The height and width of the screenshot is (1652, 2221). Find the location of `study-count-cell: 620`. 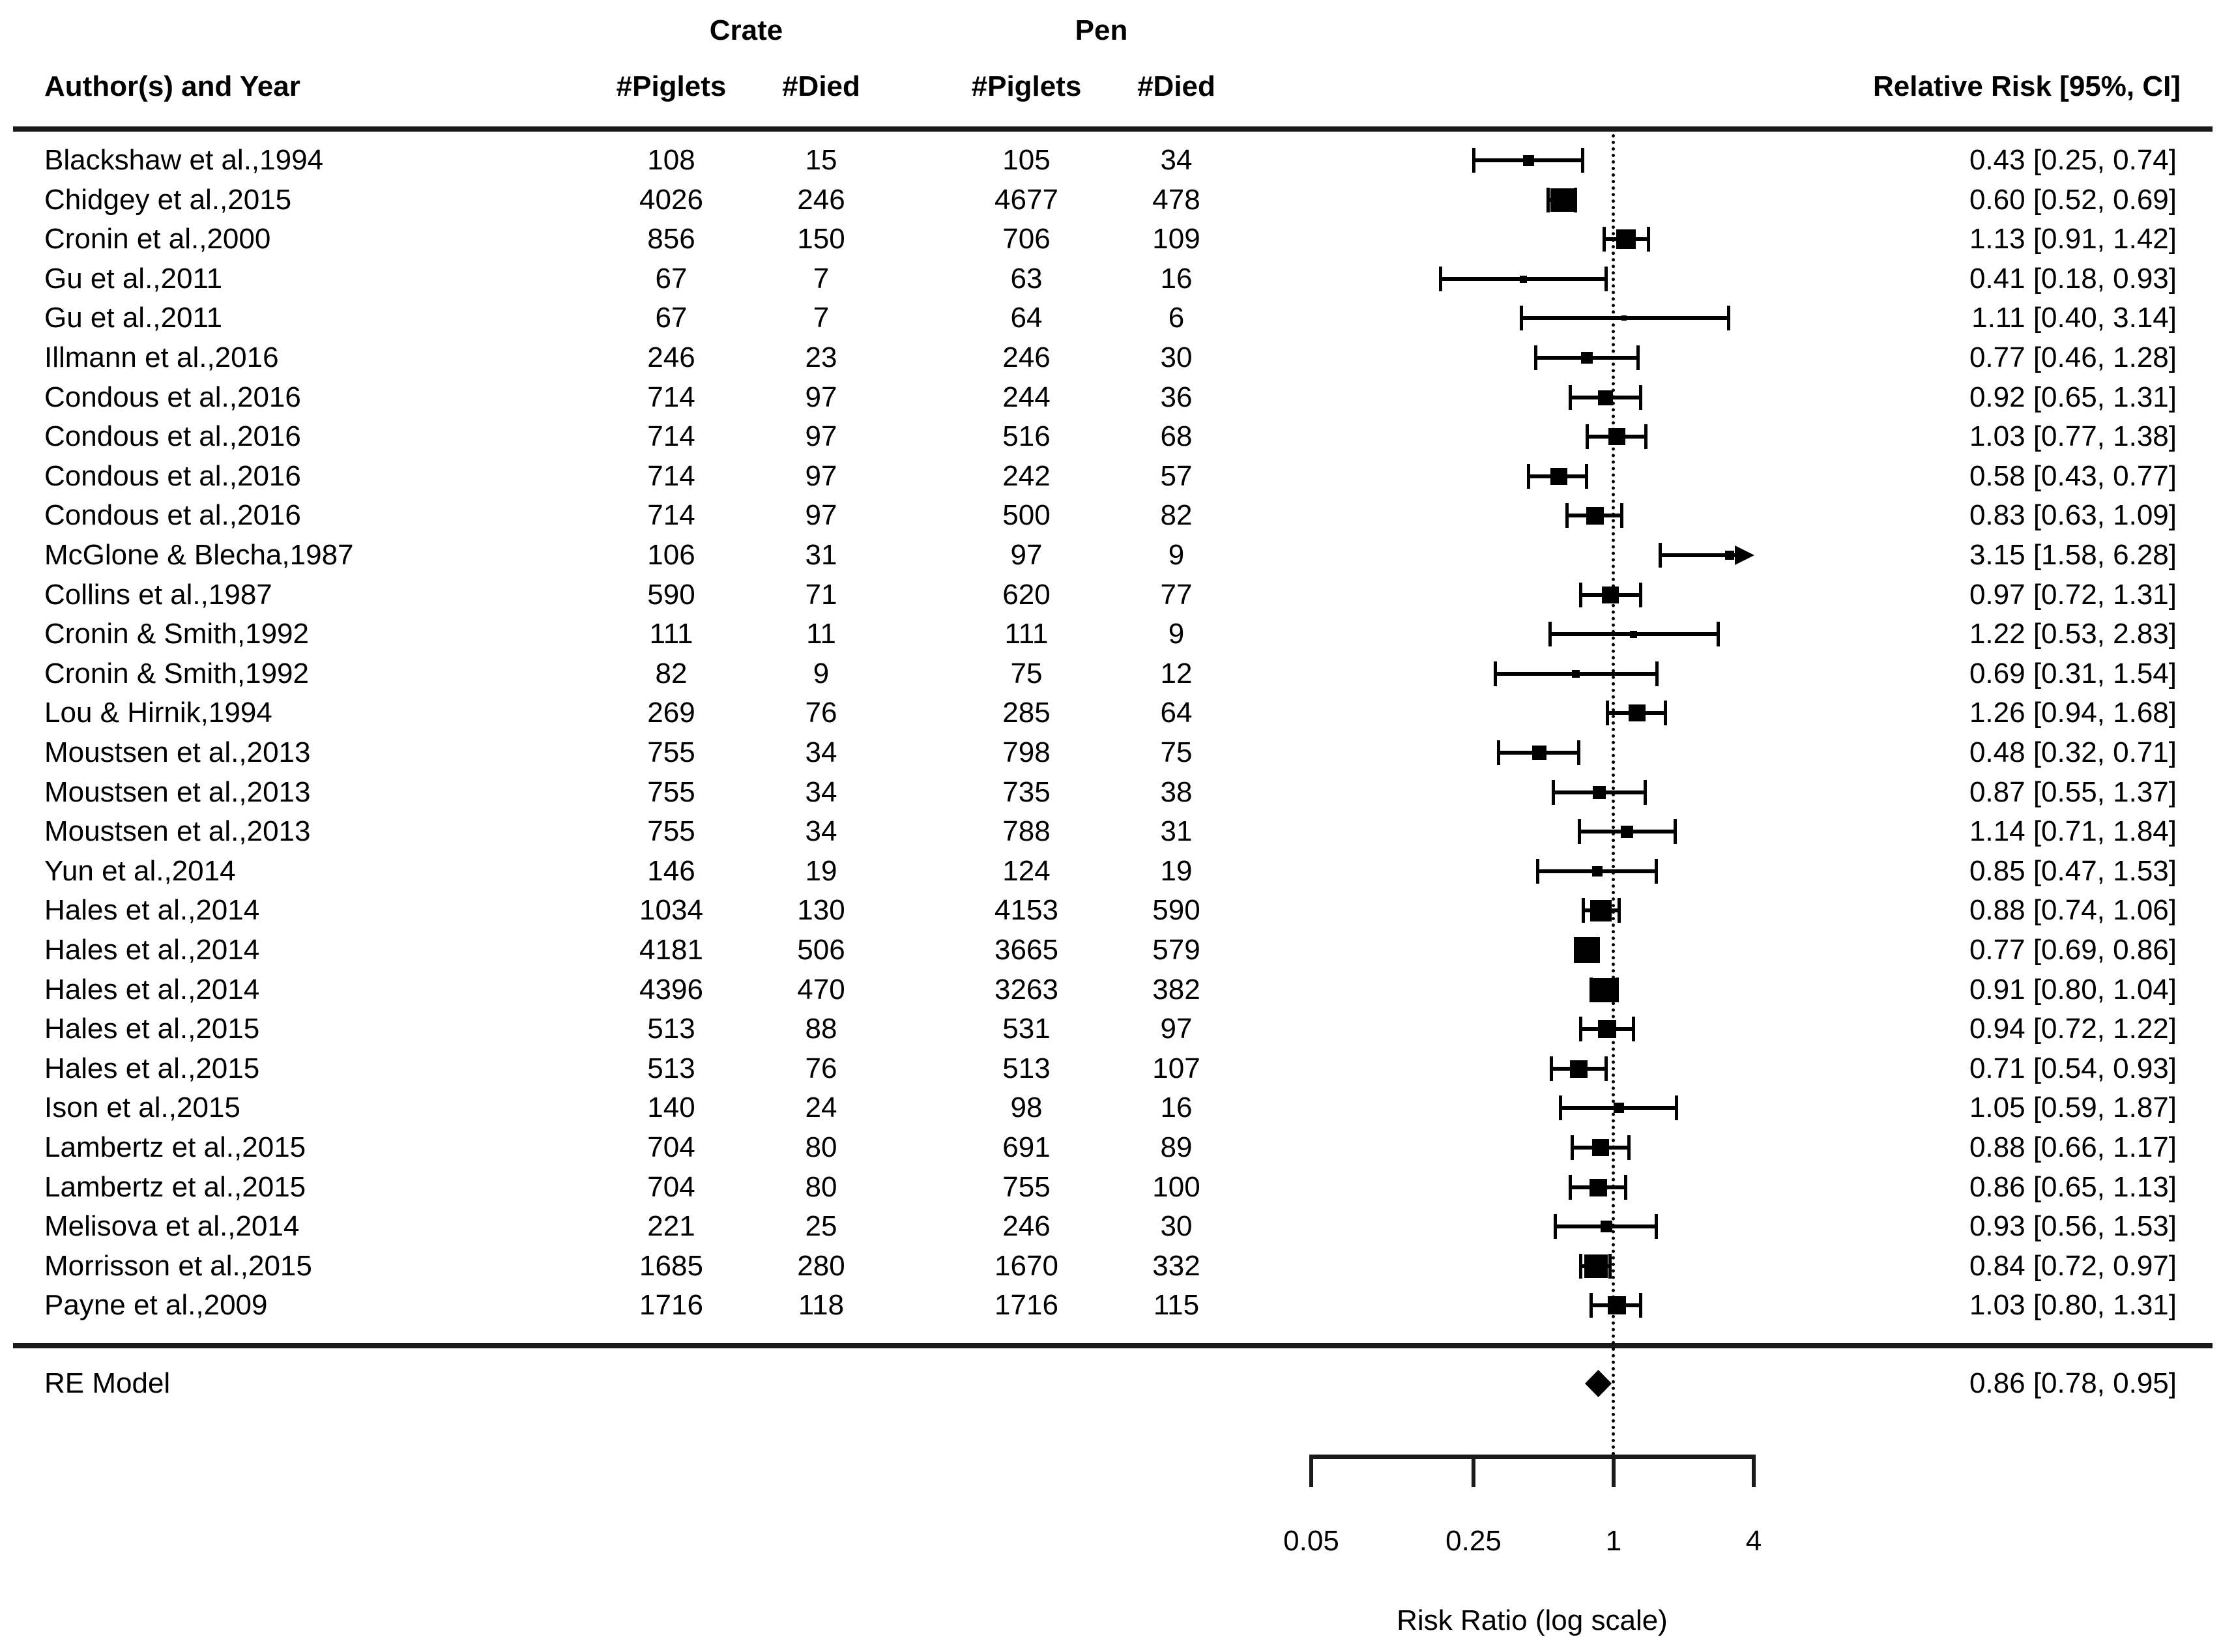

study-count-cell: 620 is located at coordinates (1026, 595).